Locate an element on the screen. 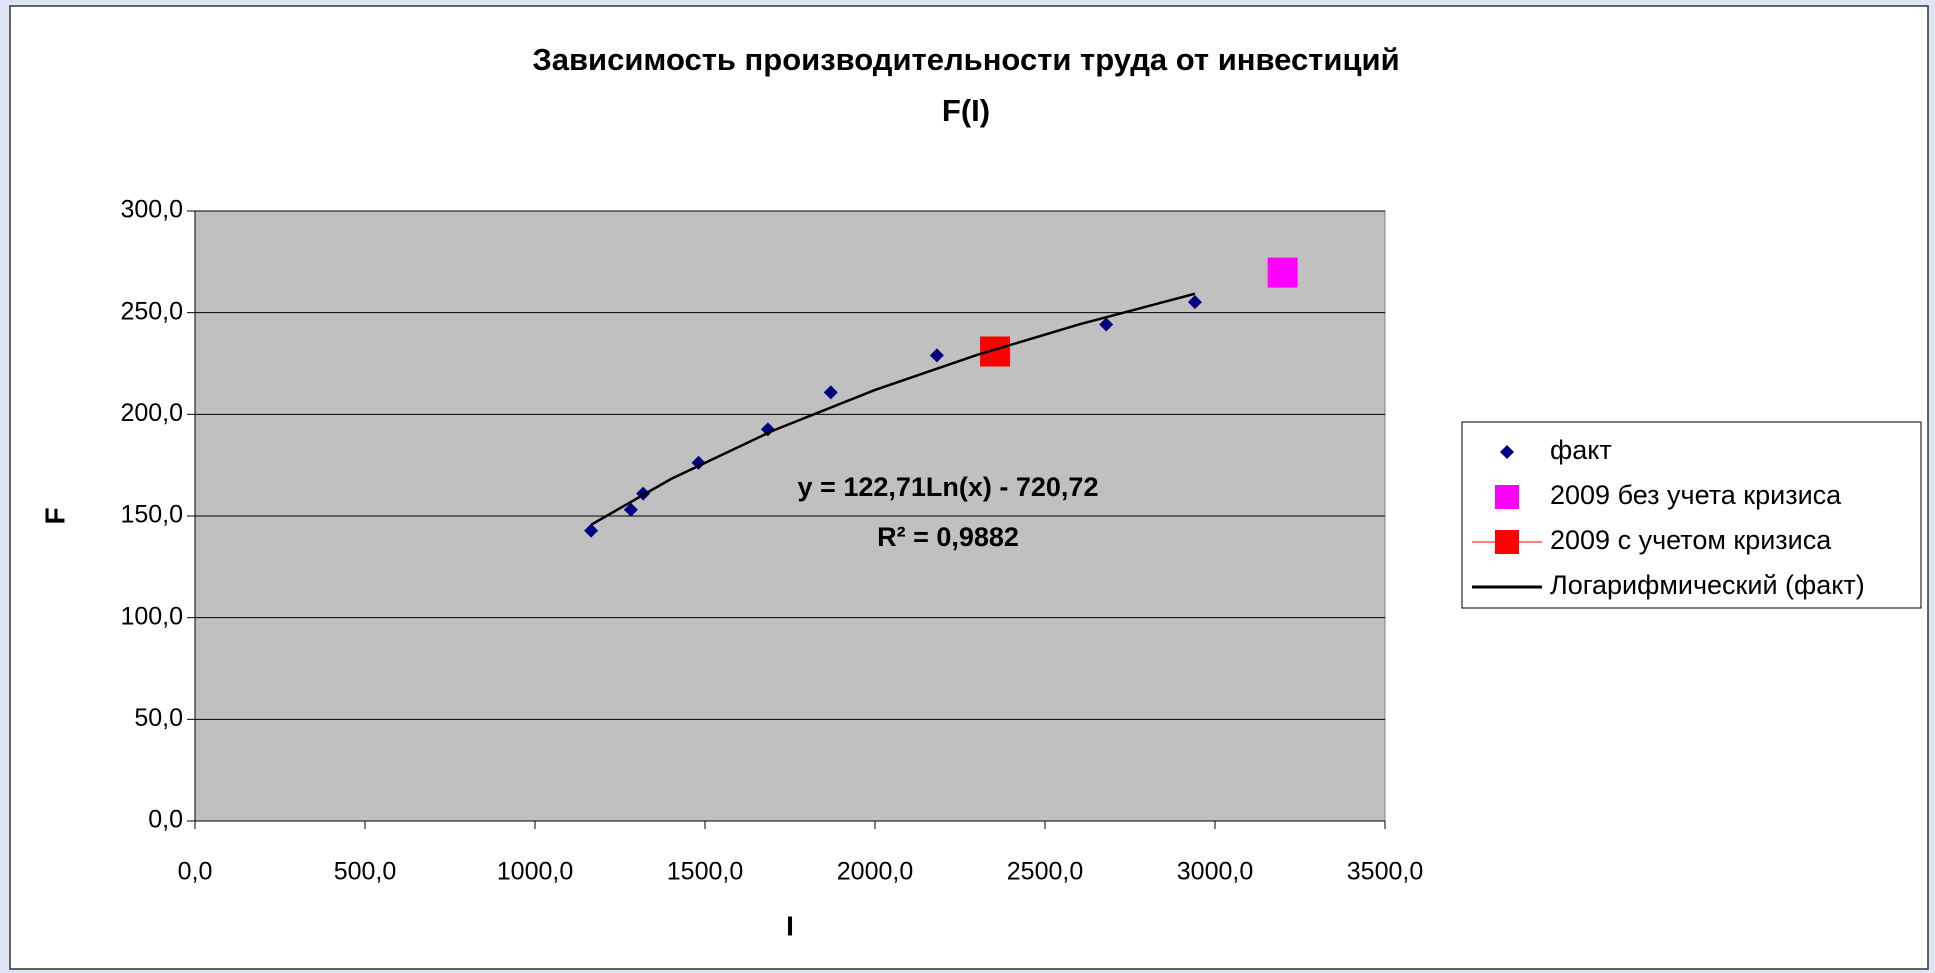  y-tick-label: 100,0 is located at coordinates (151, 616).